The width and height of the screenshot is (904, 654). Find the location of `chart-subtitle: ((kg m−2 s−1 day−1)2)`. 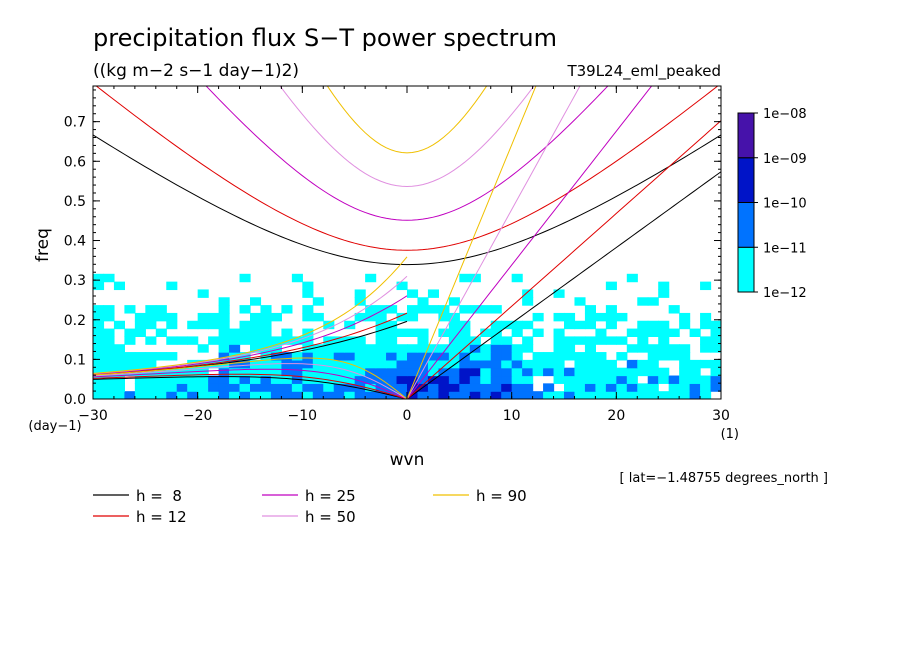

chart-subtitle: ((kg m−2 s−1 day−1)2) is located at coordinates (196, 71).